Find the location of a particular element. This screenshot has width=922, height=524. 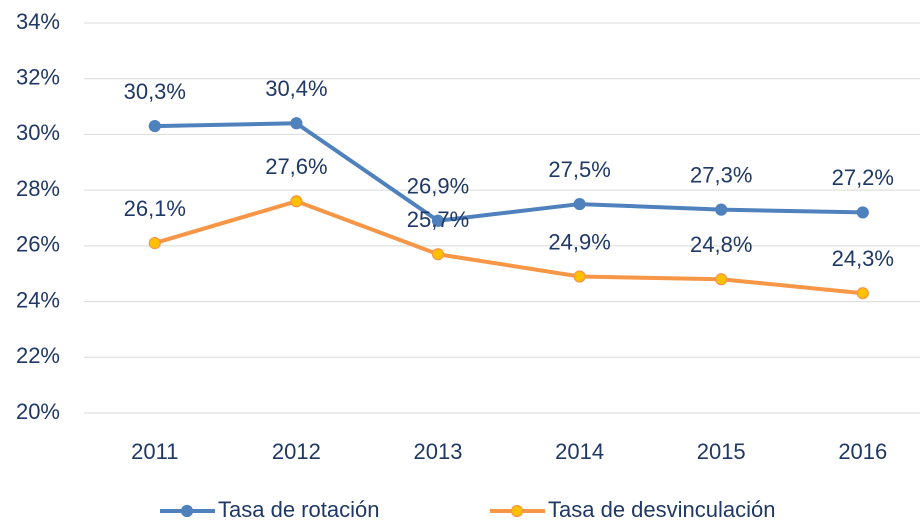

data-label: 24,3% is located at coordinates (863, 258).